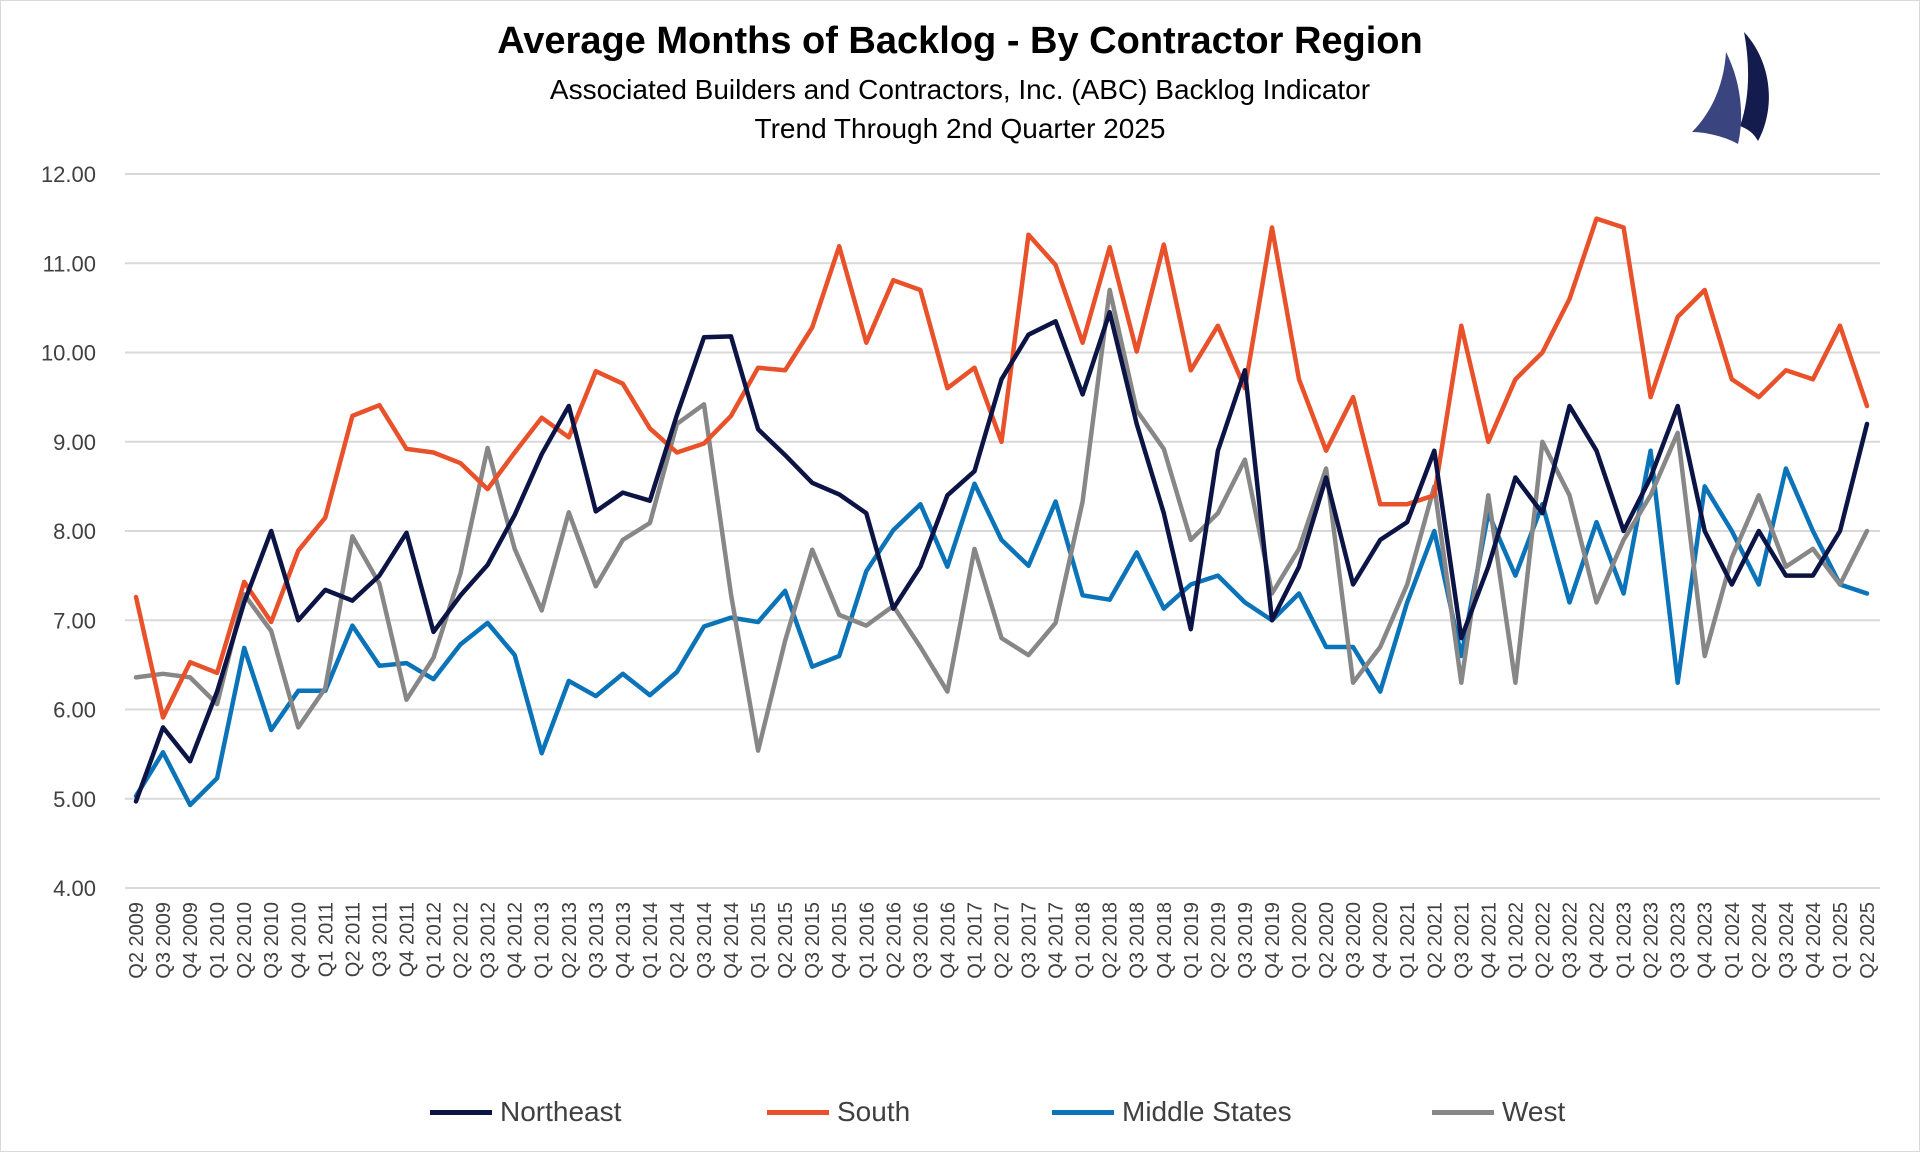  What do you see at coordinates (874, 1111) in the screenshot?
I see `legend-label: South` at bounding box center [874, 1111].